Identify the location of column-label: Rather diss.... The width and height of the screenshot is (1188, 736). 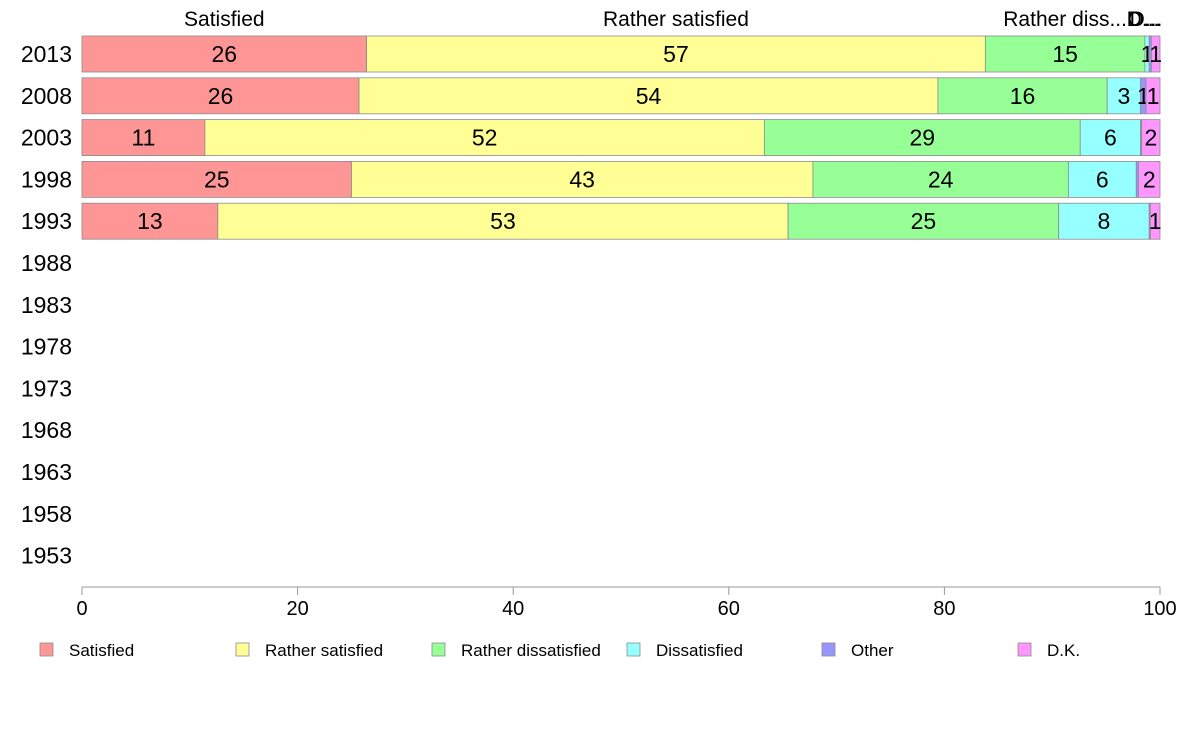
(1065, 19).